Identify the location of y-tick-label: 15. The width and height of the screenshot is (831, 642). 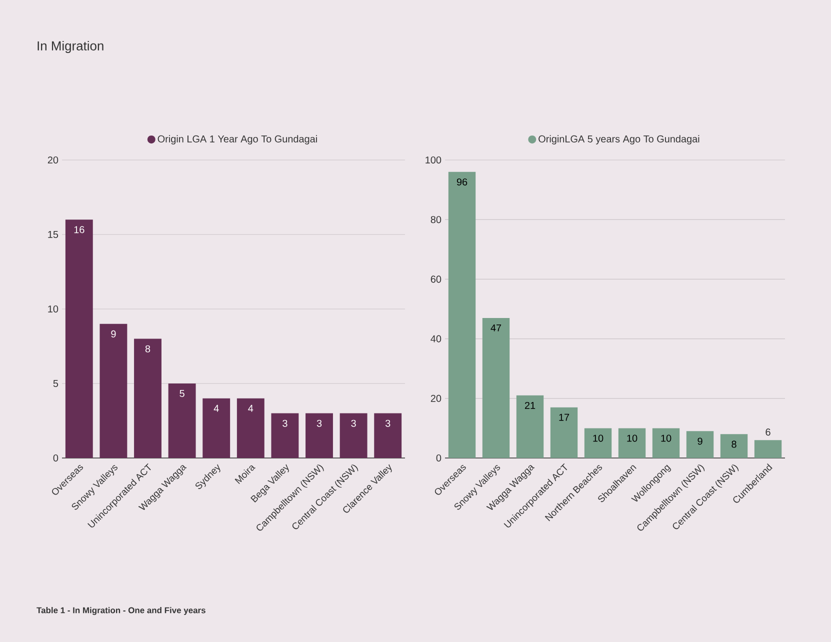
(53, 234).